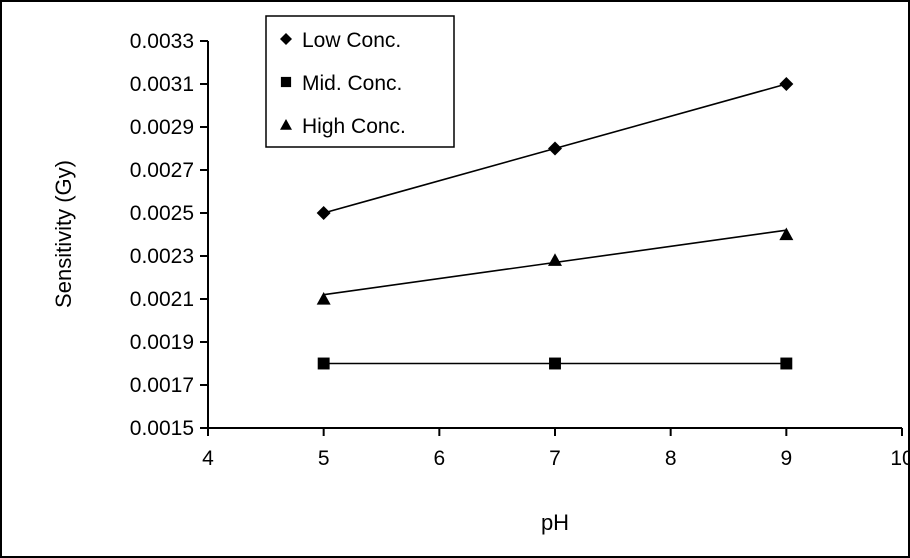 This screenshot has width=910, height=558. Describe the element at coordinates (352, 83) in the screenshot. I see `legend-label: Mid. Conc.` at that location.